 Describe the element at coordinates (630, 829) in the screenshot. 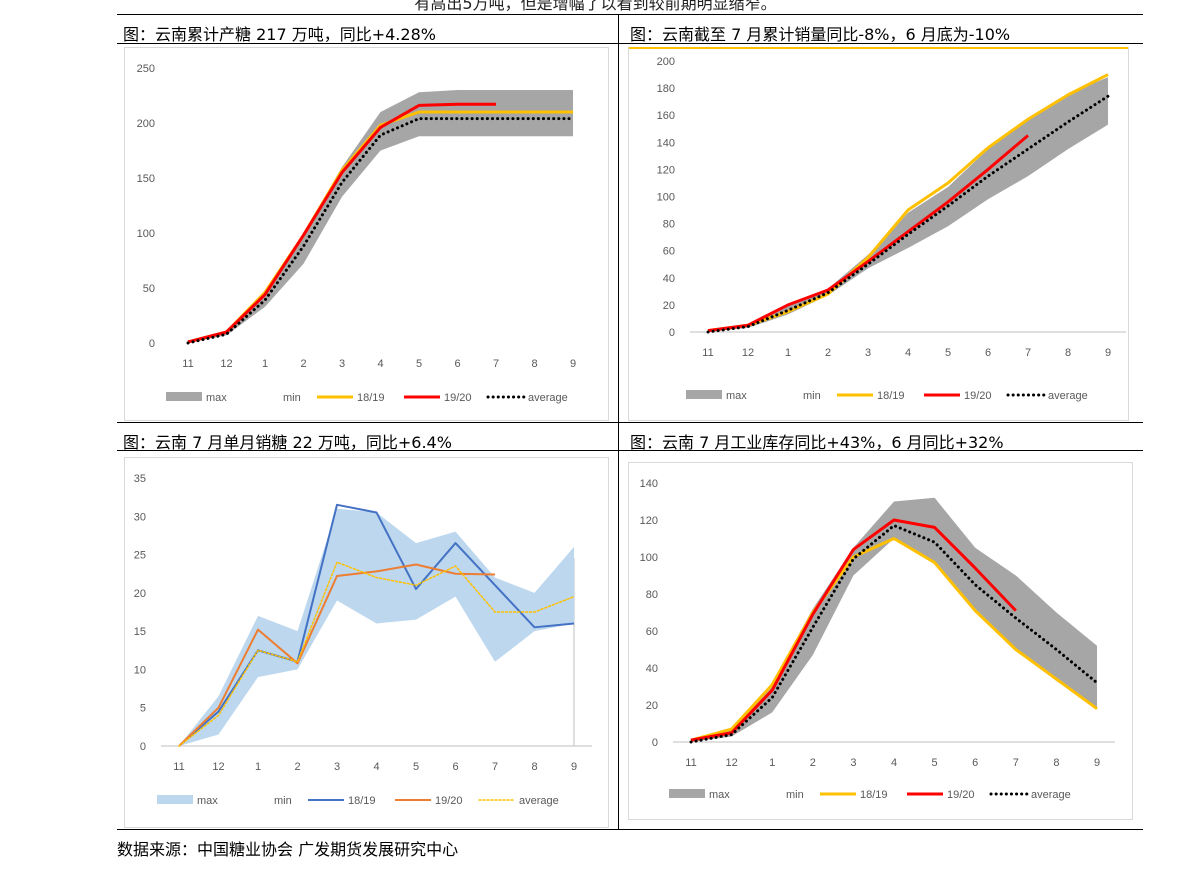

I see `grid-line-bottom` at that location.